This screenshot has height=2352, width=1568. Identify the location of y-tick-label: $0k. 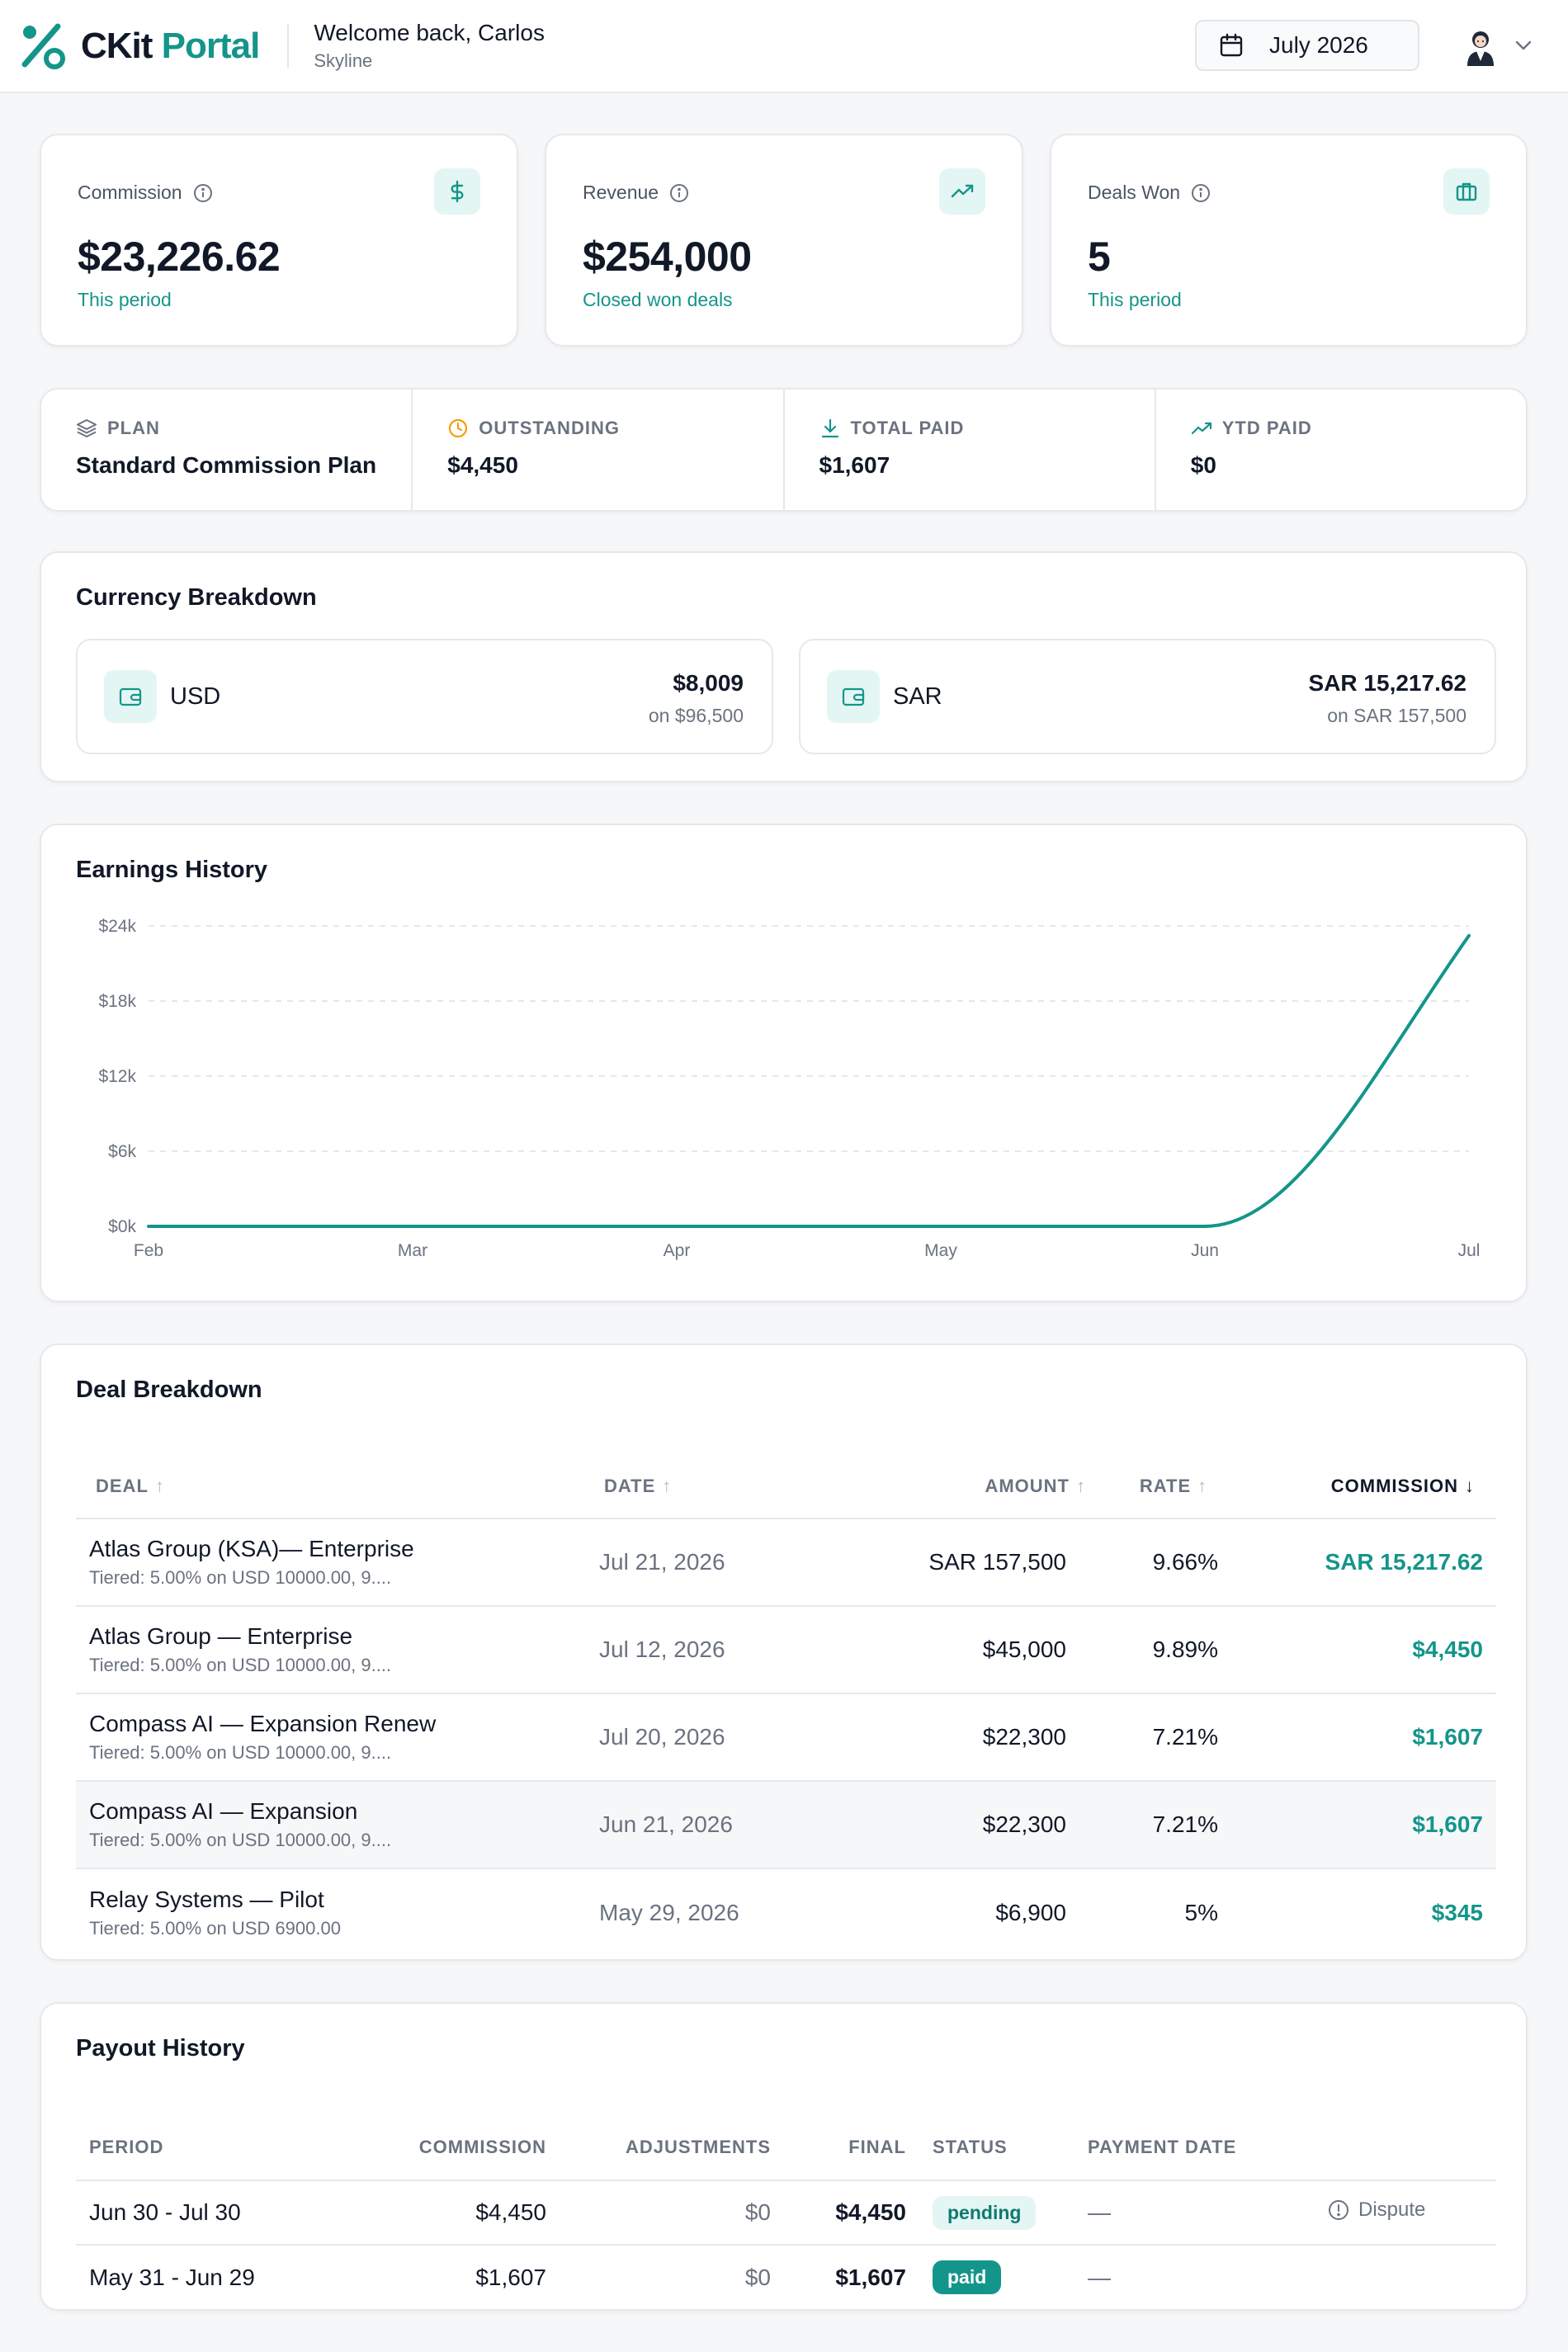
(122, 1226).